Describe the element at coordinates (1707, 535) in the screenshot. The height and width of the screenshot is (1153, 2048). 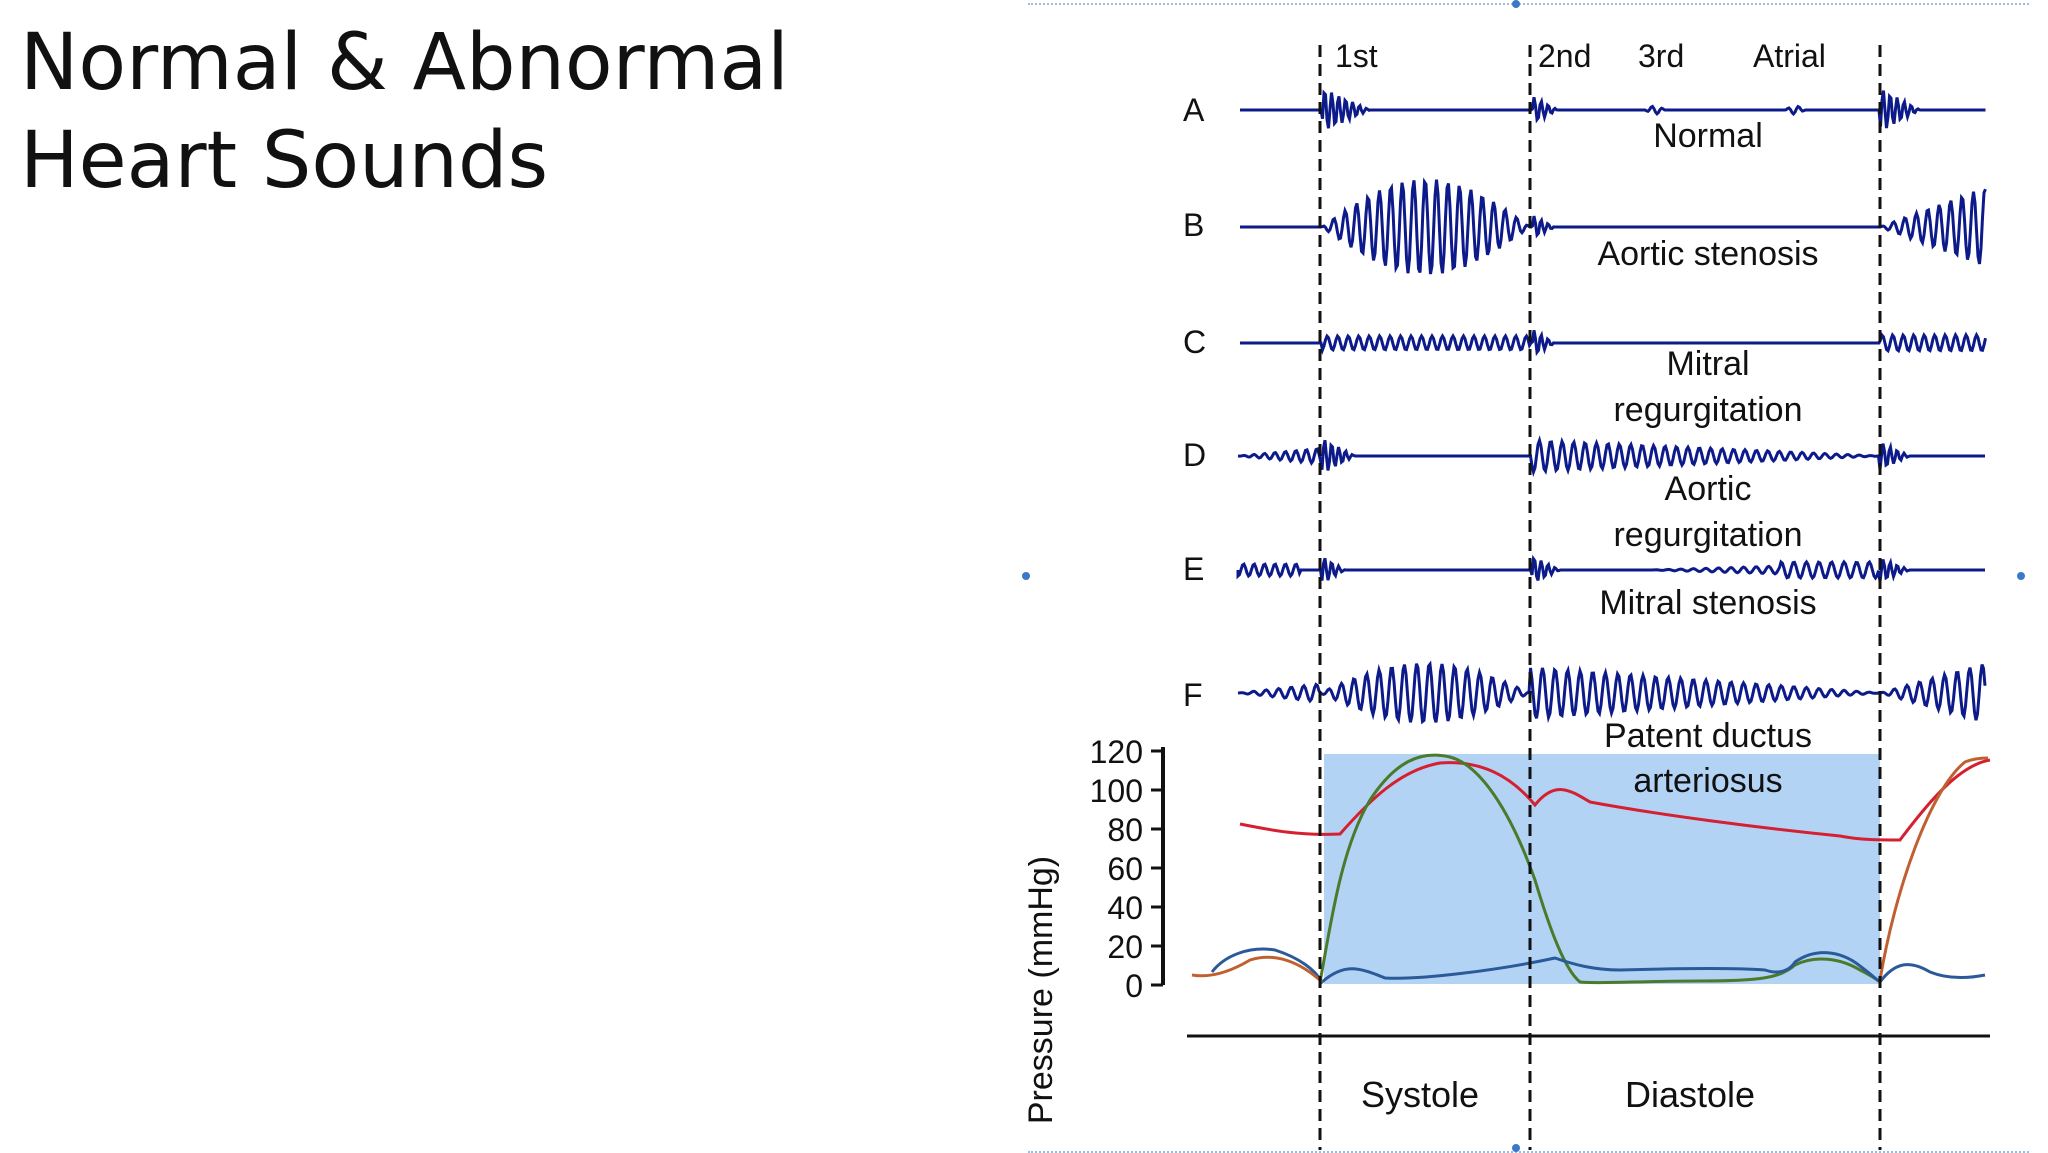
I see `row-caption-d-line-2: regurgitation` at that location.